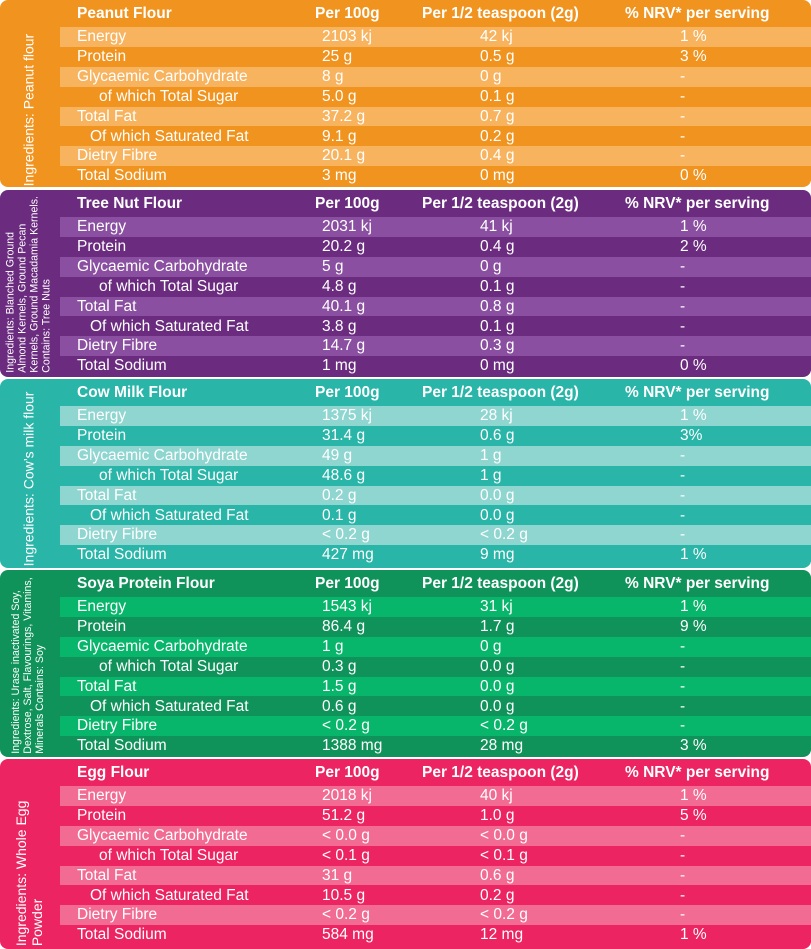  What do you see at coordinates (113, 772) in the screenshot?
I see `section-title: Egg Flour` at bounding box center [113, 772].